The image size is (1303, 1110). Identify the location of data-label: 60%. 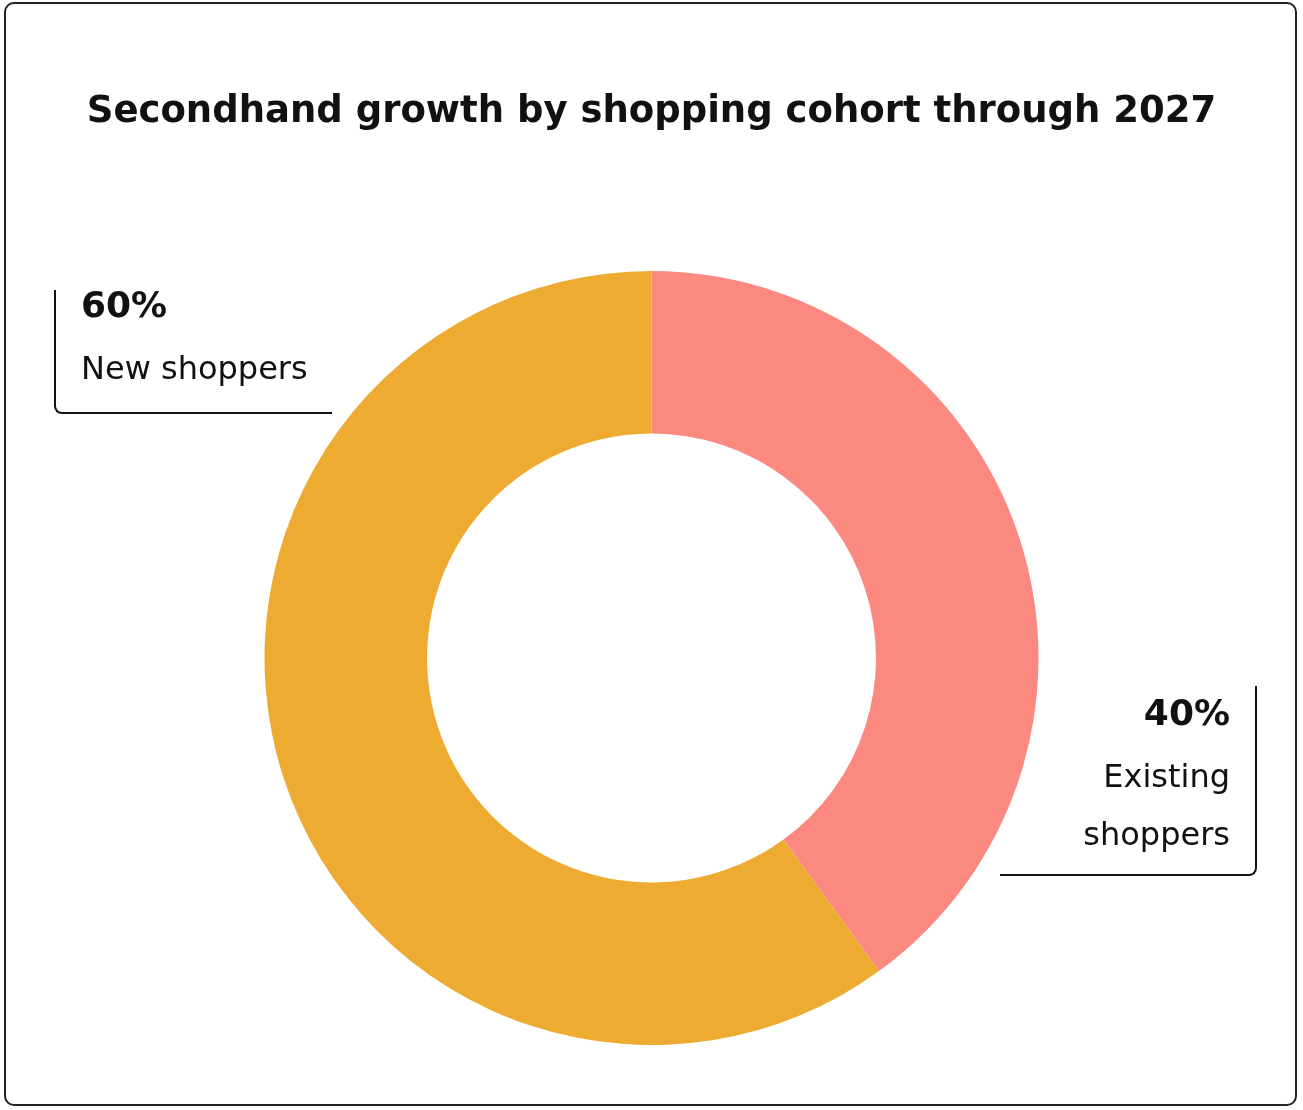
(125, 304).